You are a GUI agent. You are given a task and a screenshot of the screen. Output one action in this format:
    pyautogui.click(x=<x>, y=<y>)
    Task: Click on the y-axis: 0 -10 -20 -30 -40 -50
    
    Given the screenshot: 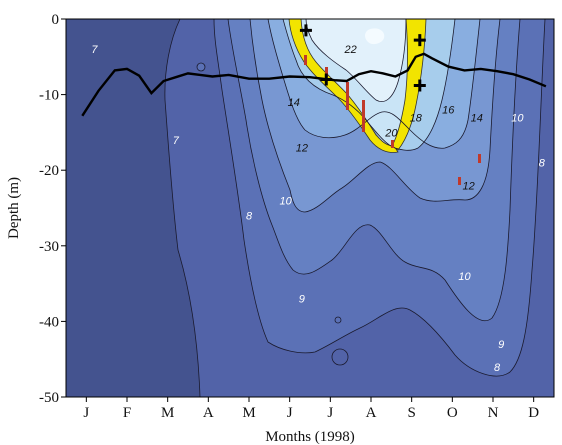 What is the action you would take?
    pyautogui.click(x=52, y=209)
    